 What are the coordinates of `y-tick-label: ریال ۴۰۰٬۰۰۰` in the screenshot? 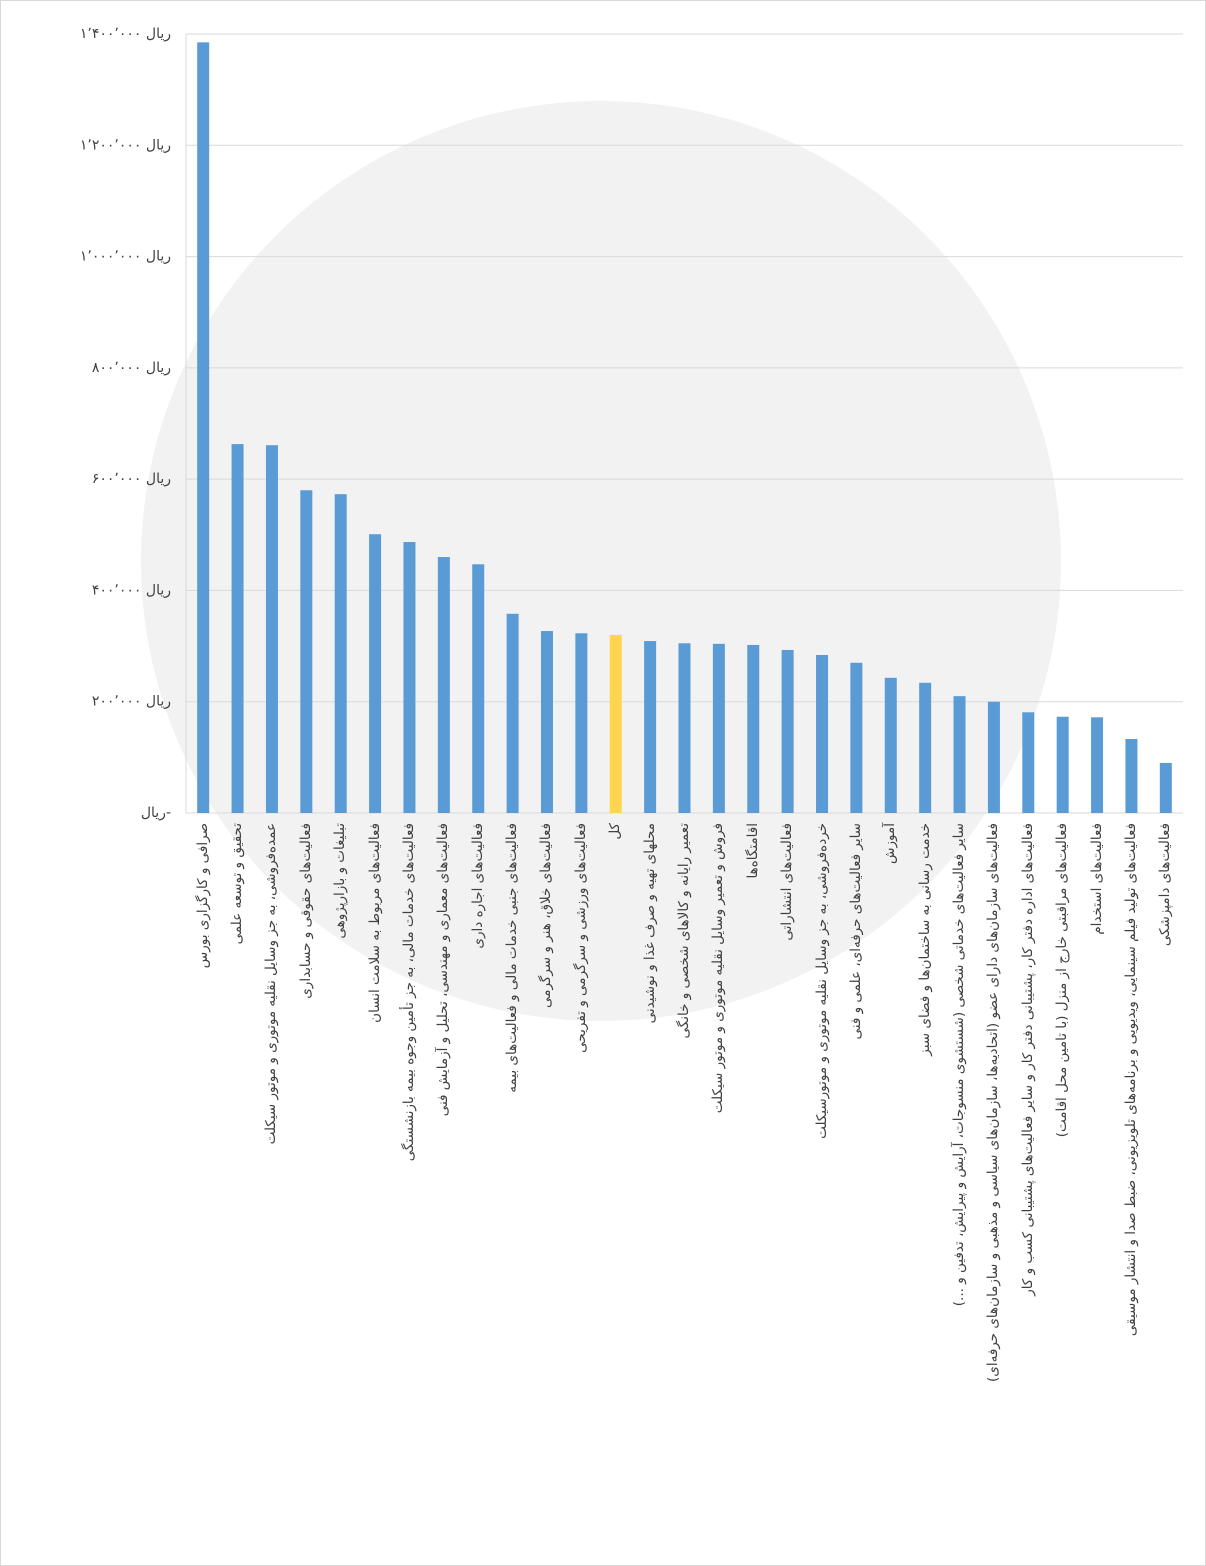 It's located at (131, 590).